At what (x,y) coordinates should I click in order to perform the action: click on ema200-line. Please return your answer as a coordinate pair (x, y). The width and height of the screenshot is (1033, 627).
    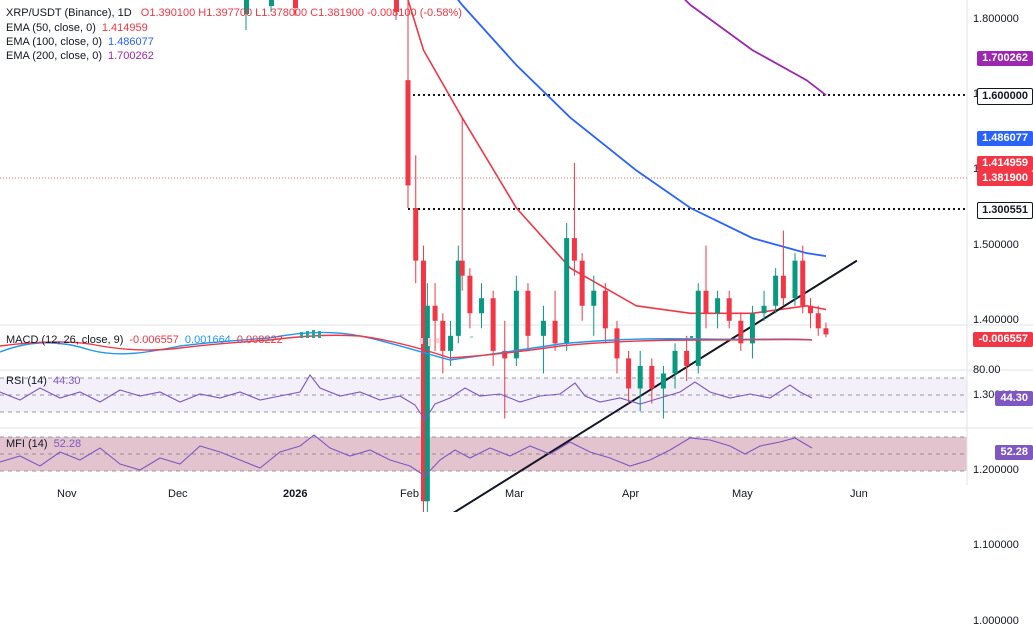
    Looking at the image, I should click on (755, 48).